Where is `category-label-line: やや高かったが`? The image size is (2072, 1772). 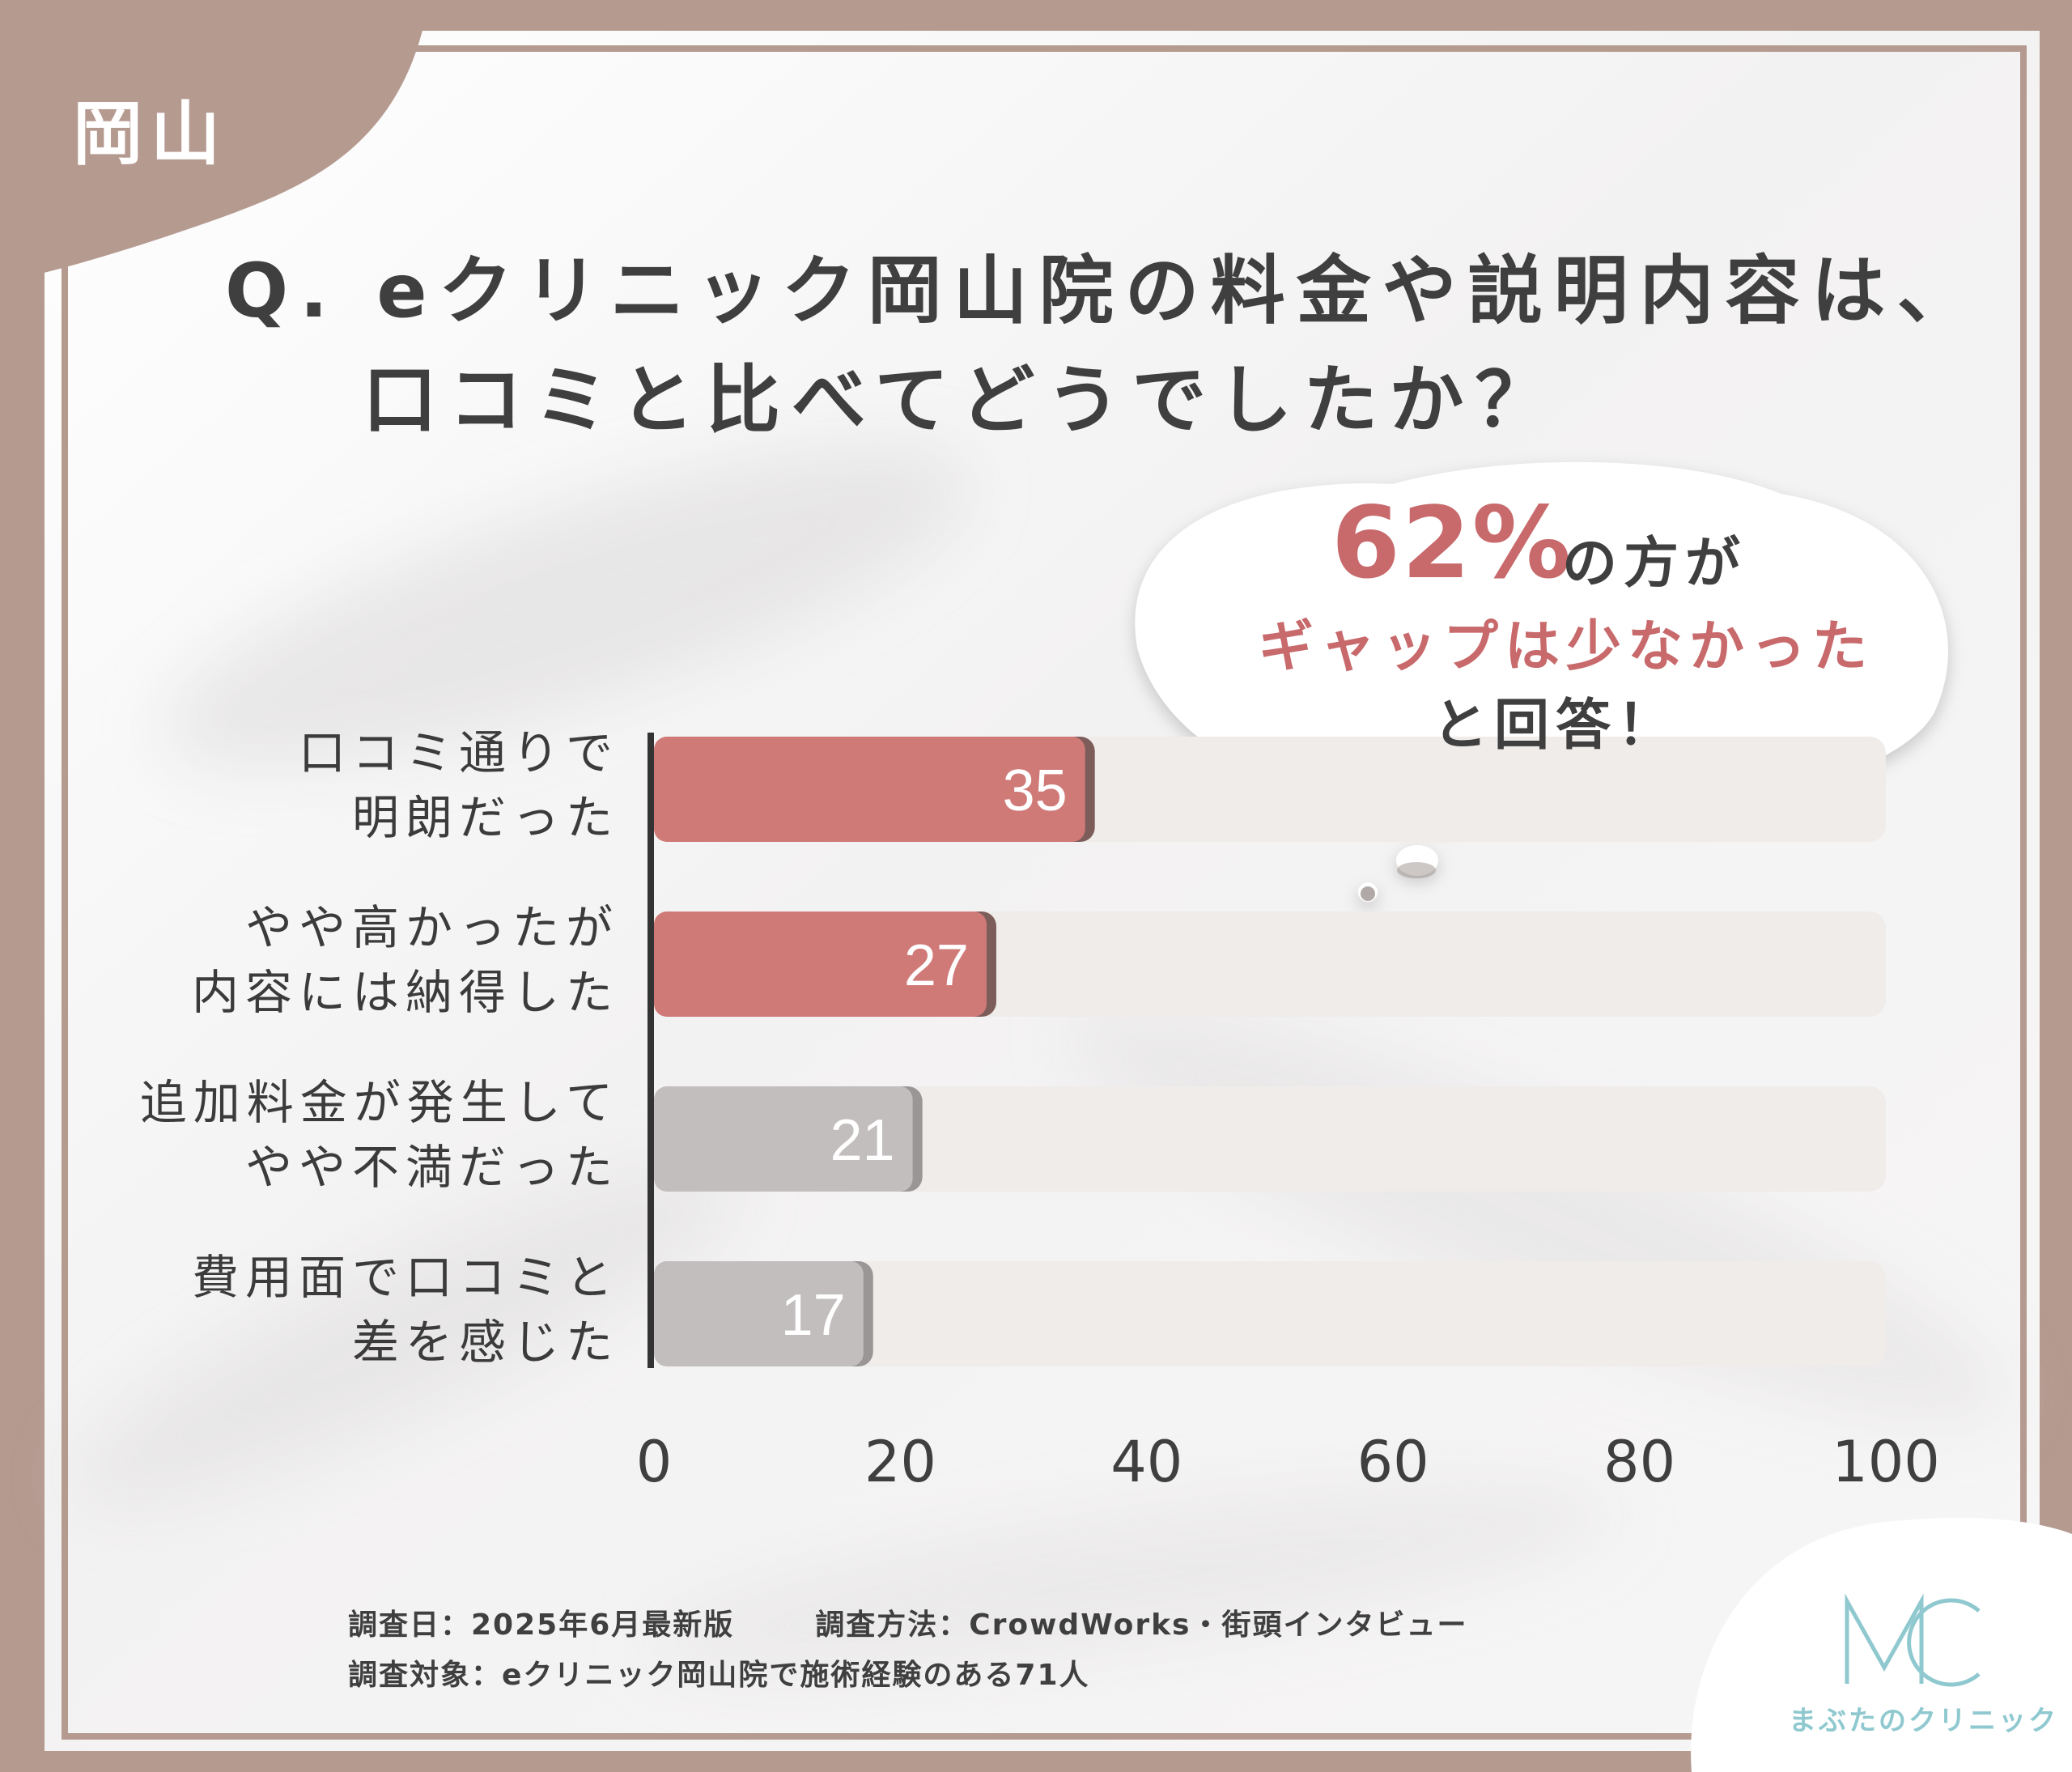 category-label-line: やや高かったが is located at coordinates (431, 928).